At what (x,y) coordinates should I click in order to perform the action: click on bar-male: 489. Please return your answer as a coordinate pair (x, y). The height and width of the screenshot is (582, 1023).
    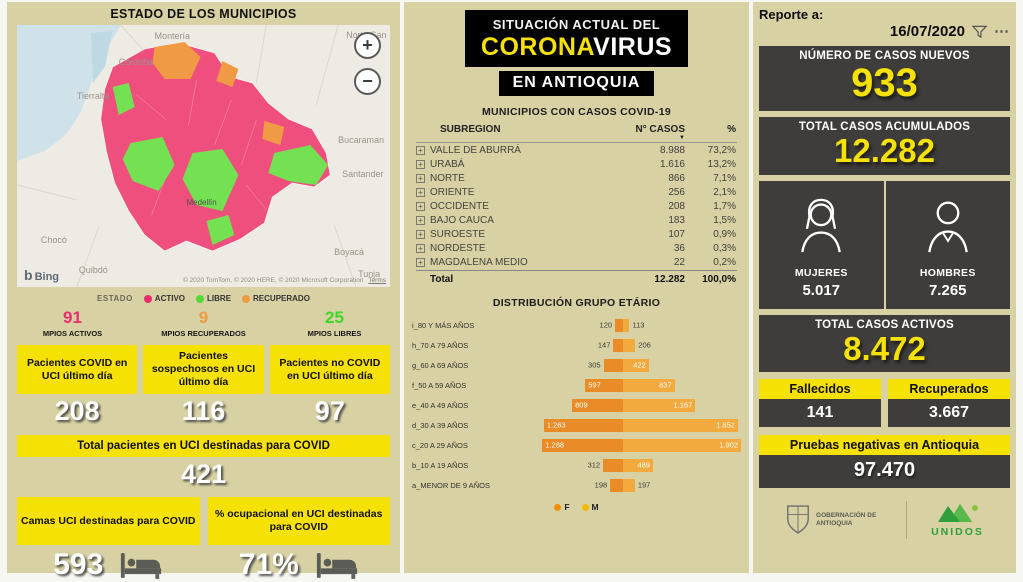
    Looking at the image, I should click on (682, 465).